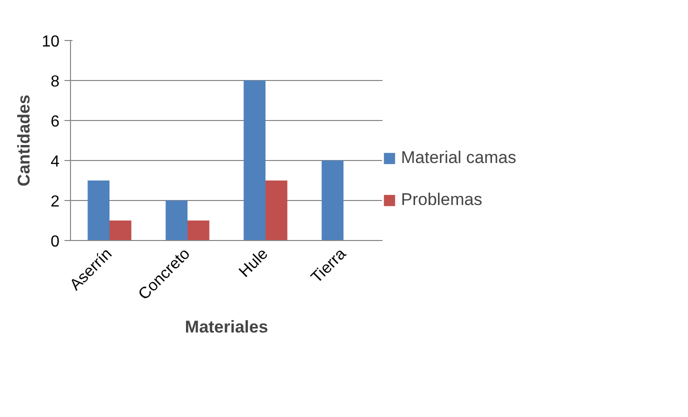 The width and height of the screenshot is (688, 417). Describe the element at coordinates (55, 82) in the screenshot. I see `y-tick-label: 8` at that location.